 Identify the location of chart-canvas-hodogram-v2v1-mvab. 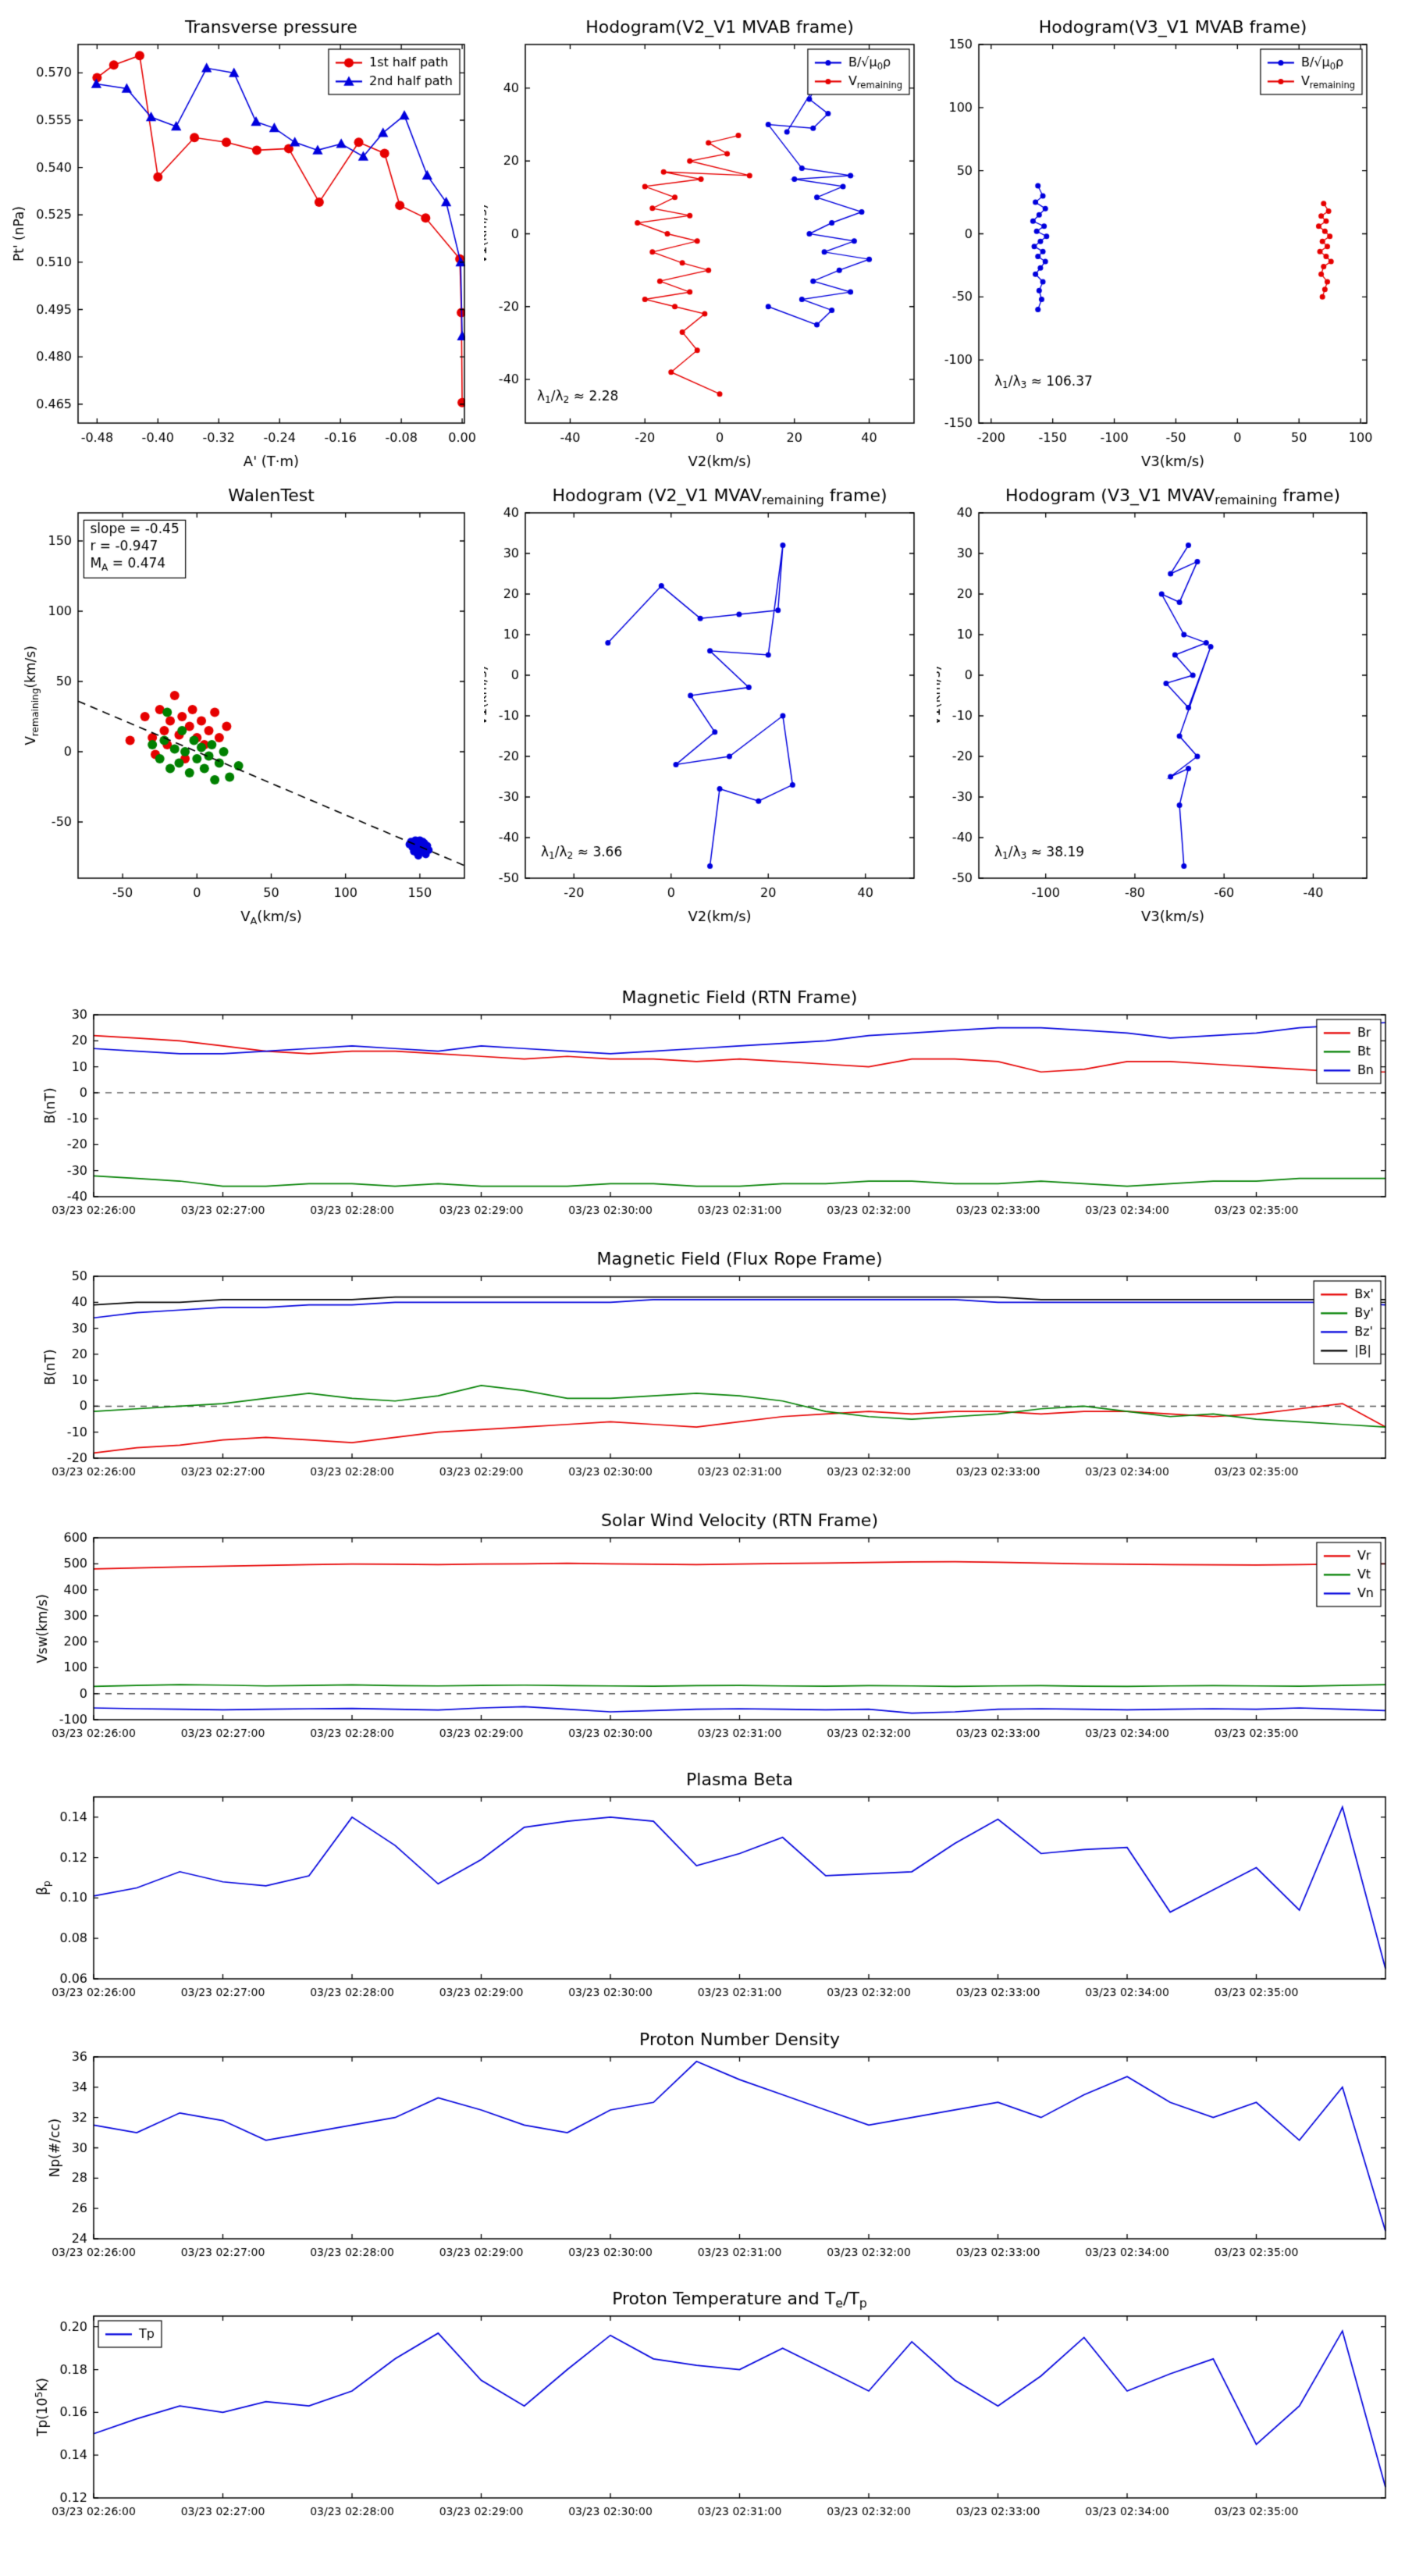
(711, 238).